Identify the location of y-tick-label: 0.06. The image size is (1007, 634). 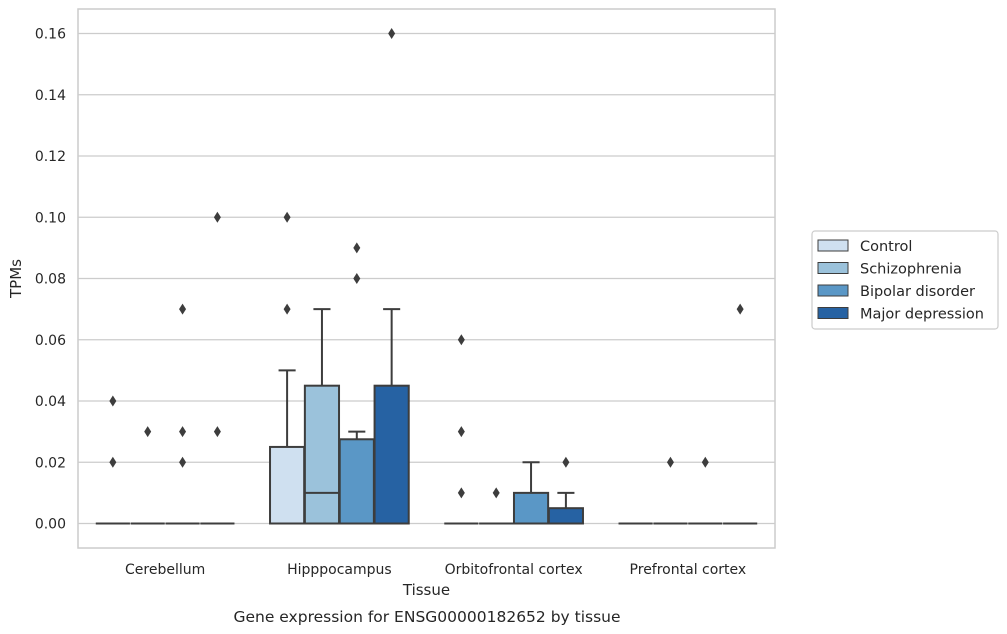
(50, 341).